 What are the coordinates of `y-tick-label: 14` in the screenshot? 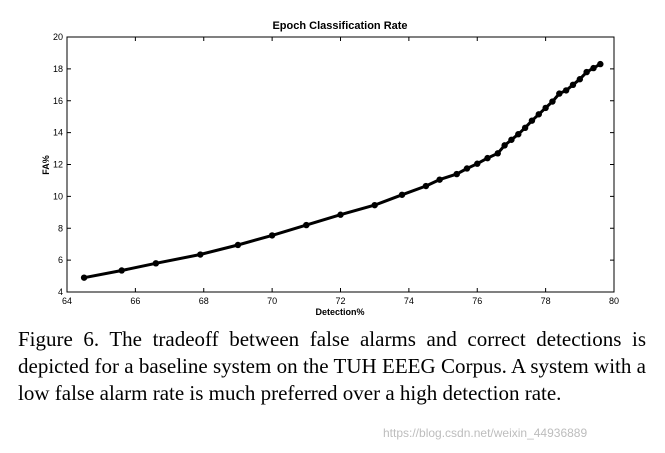 It's located at (58, 133).